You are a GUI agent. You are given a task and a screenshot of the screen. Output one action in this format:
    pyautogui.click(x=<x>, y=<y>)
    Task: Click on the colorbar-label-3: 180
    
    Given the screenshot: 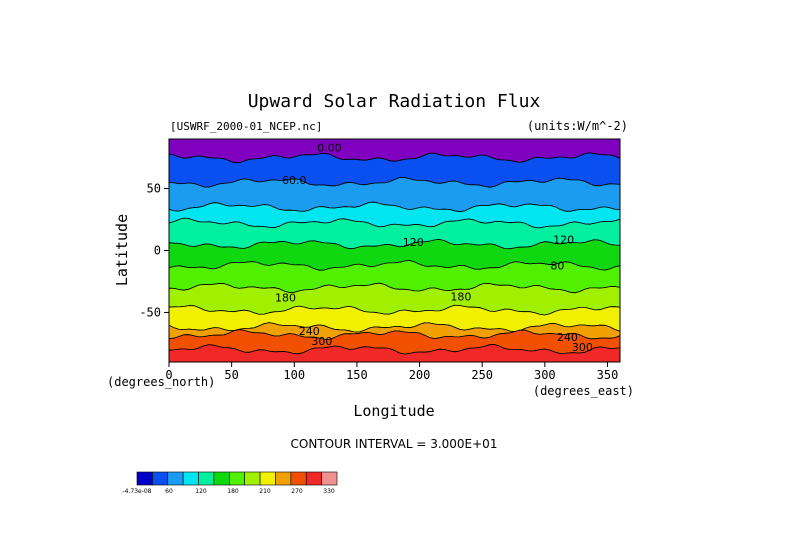 What is the action you would take?
    pyautogui.click(x=233, y=491)
    